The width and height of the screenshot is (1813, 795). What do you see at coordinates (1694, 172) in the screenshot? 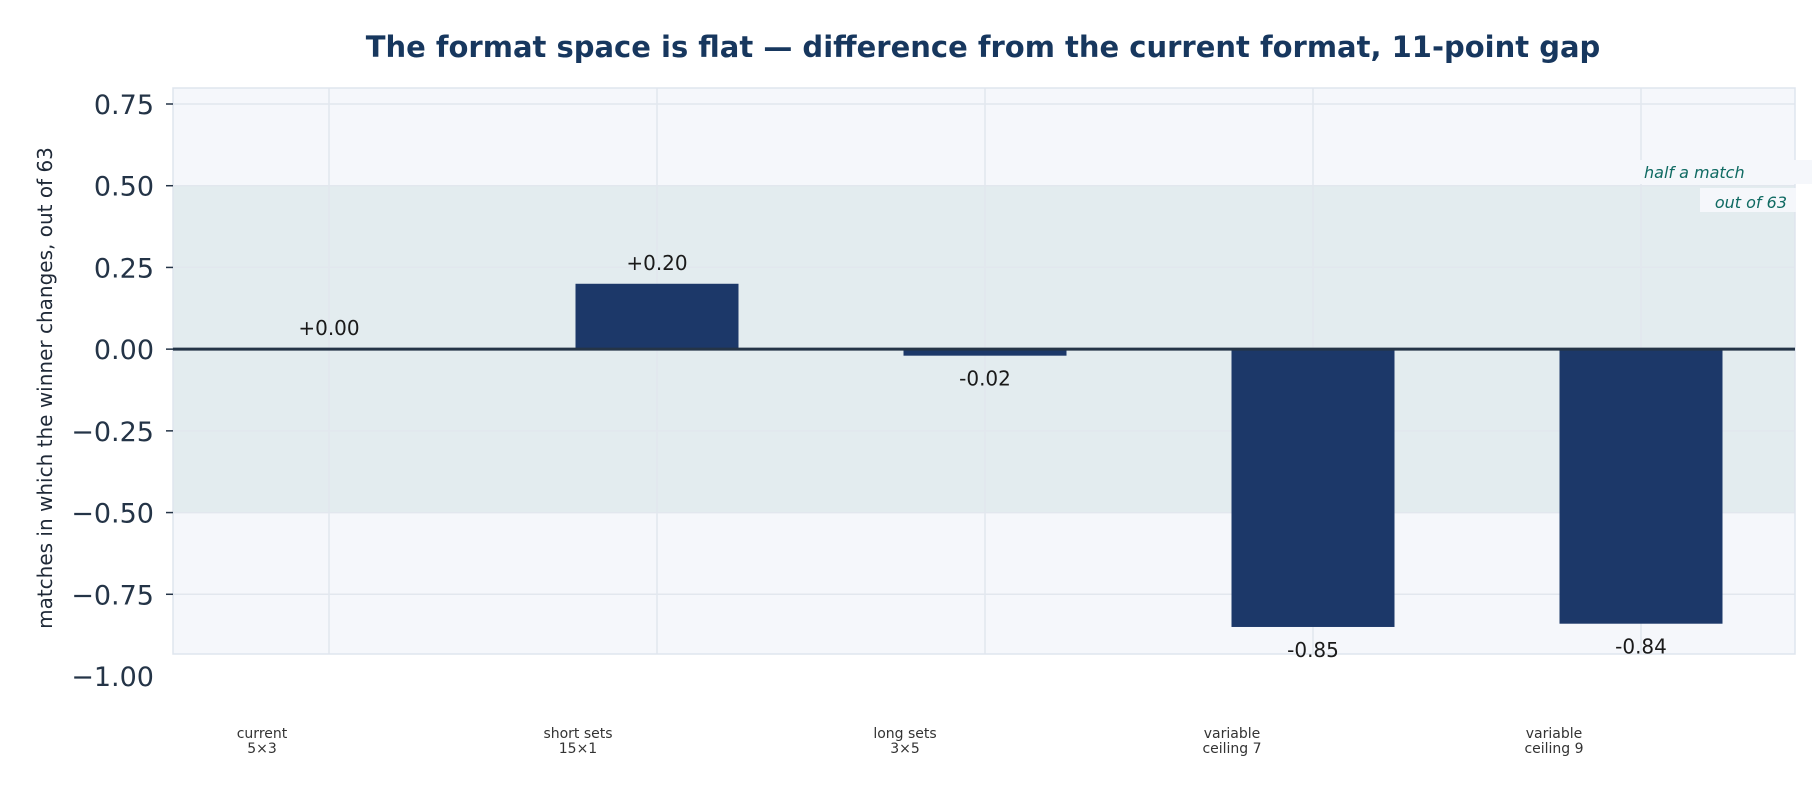
I see `band-annotation: half a match` at bounding box center [1694, 172].